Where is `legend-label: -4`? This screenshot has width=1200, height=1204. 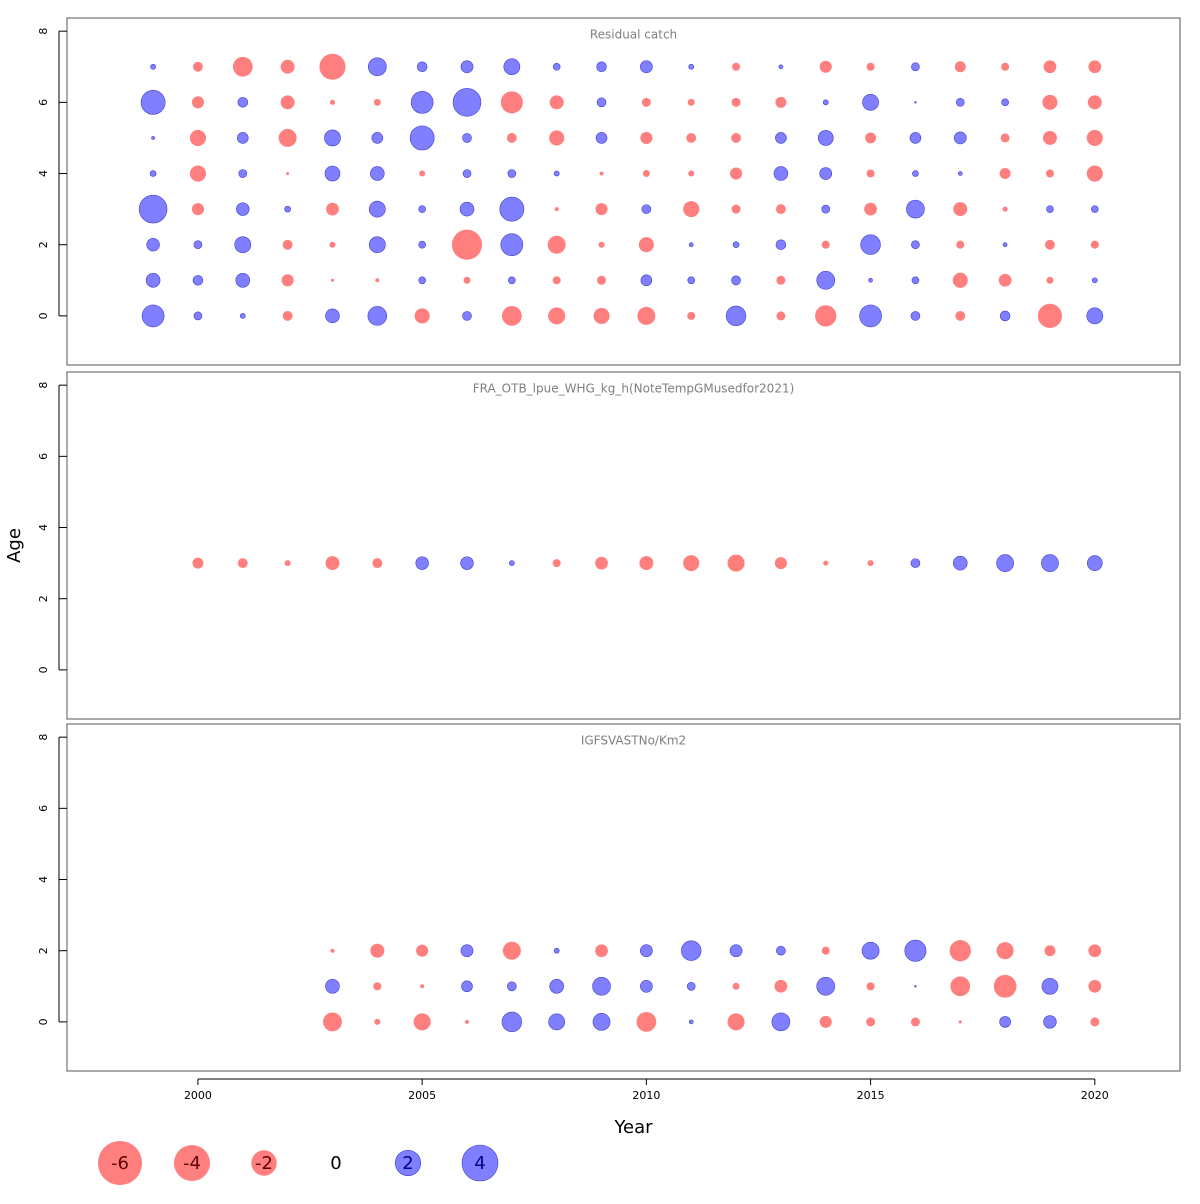
legend-label: -4 is located at coordinates (192, 1163).